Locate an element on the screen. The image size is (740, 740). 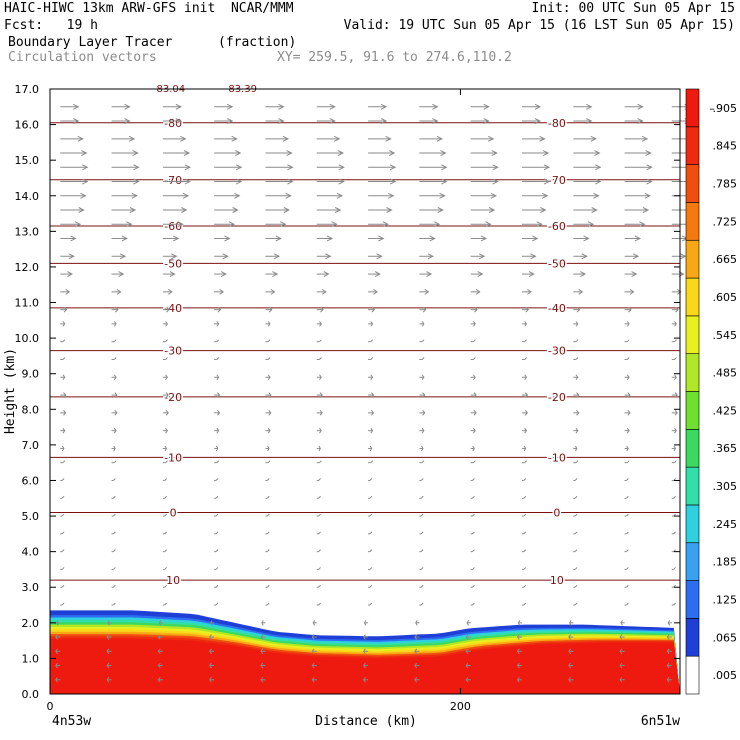
y-tick-label: 13.0 is located at coordinates (27, 231).